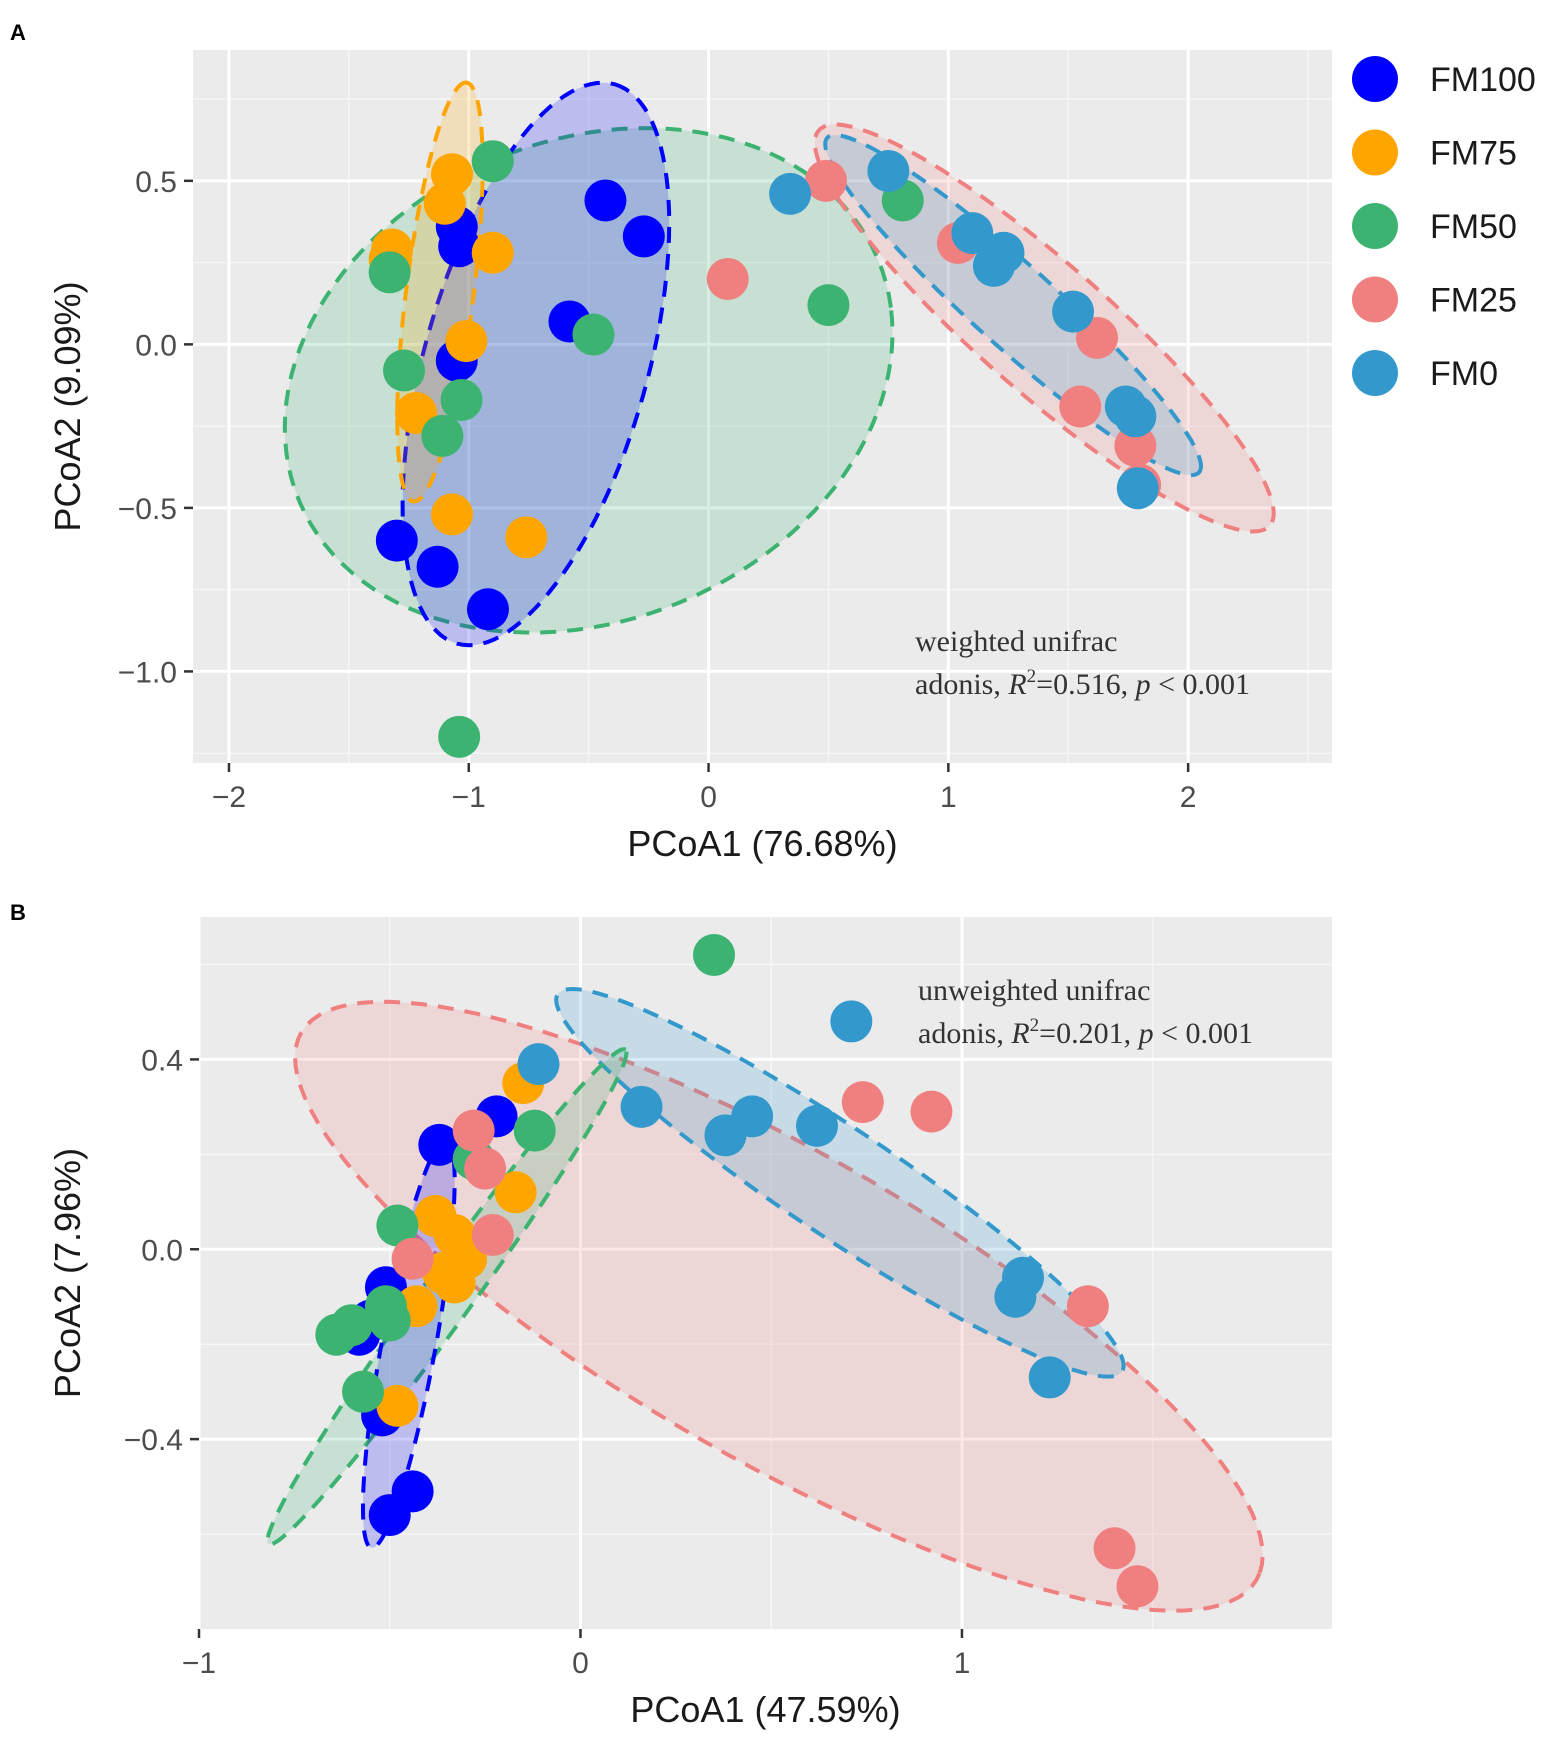  Describe the element at coordinates (1464, 374) in the screenshot. I see `legend-label-fm0: FM0` at that location.